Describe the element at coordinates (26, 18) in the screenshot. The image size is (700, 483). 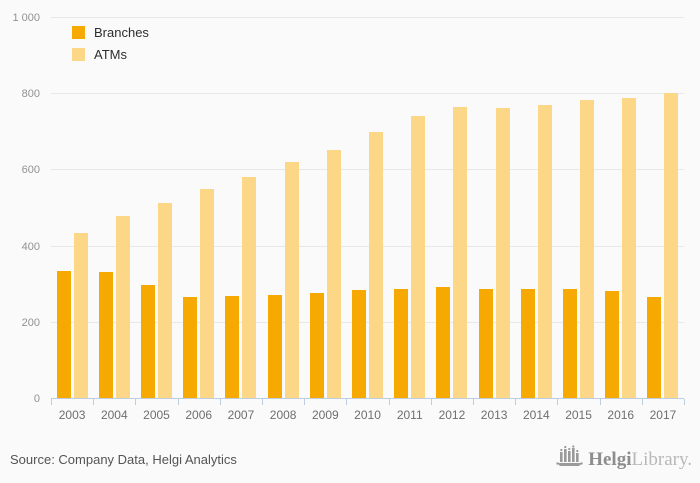
I see `y-tick-label: 1 000` at that location.